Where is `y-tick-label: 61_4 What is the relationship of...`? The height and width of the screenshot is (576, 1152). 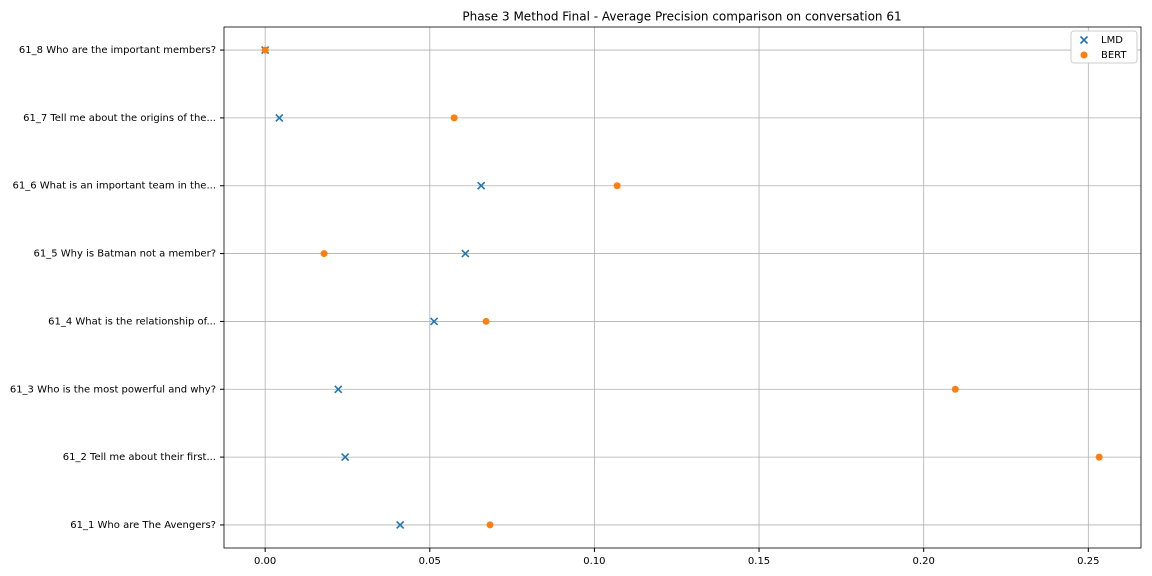 y-tick-label: 61_4 What is the relationship of... is located at coordinates (132, 321).